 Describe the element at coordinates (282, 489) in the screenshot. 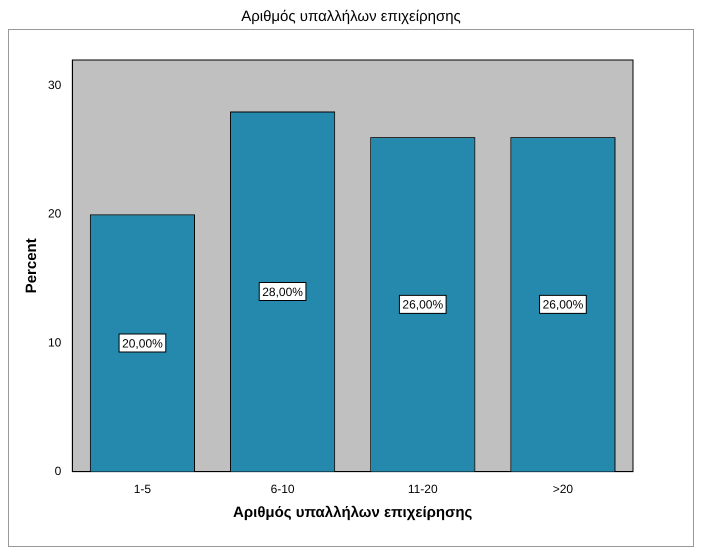

I see `x-tick-label: 6-10` at that location.